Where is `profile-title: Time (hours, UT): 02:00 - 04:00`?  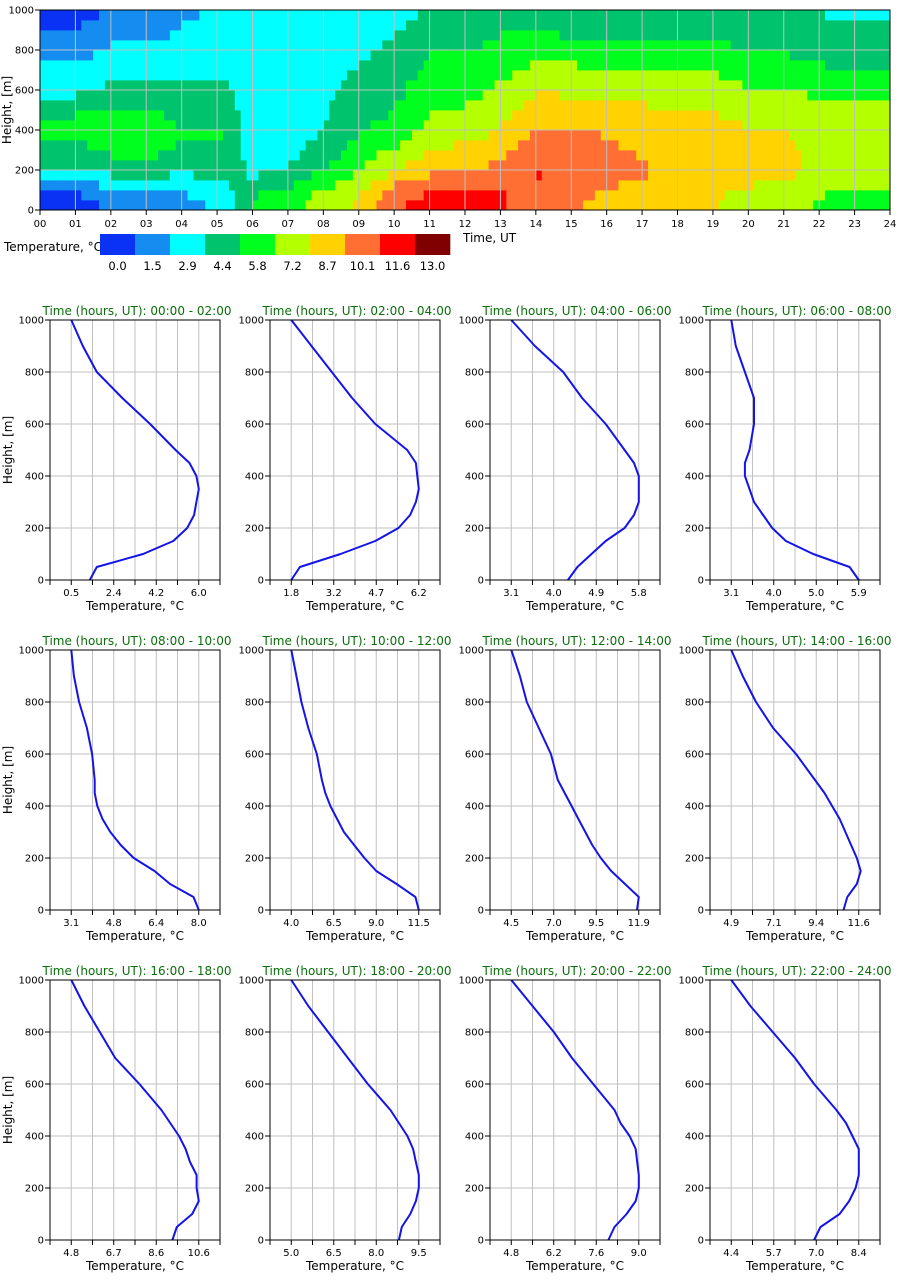
profile-title: Time (hours, UT): 02:00 - 04:00 is located at coordinates (356, 311).